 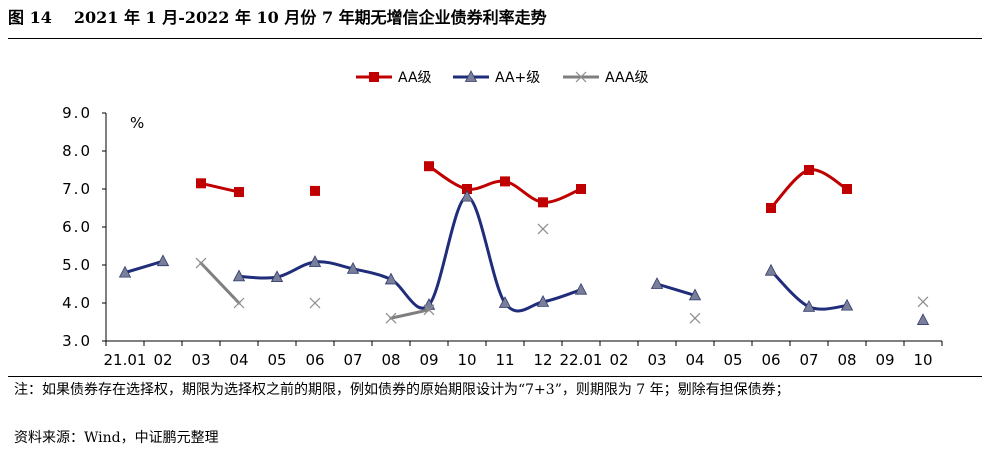 What do you see at coordinates (77, 151) in the screenshot?
I see `y-tick-label: 8.0` at bounding box center [77, 151].